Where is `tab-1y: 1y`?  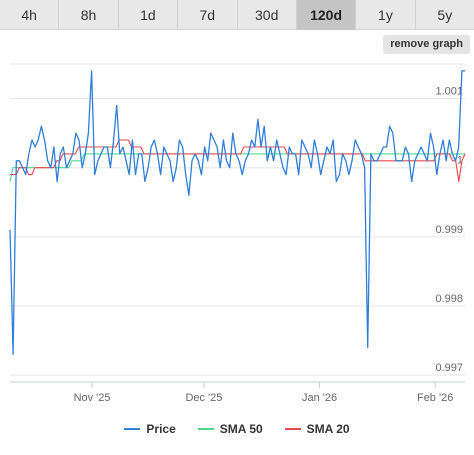 tab-1y: 1y is located at coordinates (386, 15).